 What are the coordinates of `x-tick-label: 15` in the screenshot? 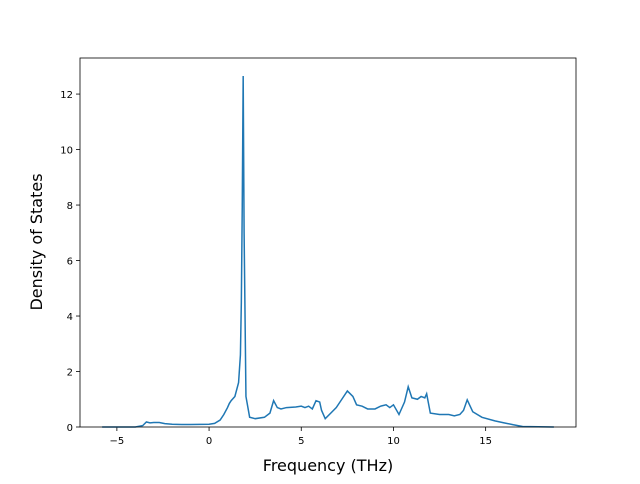 It's located at (485, 441).